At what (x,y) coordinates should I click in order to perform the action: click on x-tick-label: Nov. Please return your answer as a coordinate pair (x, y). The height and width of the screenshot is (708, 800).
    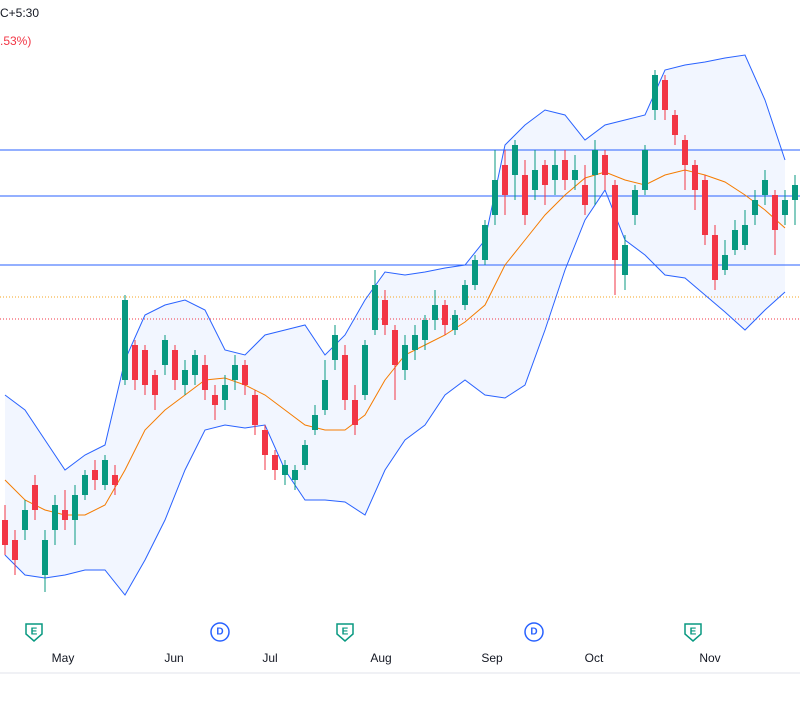
    Looking at the image, I should click on (709, 658).